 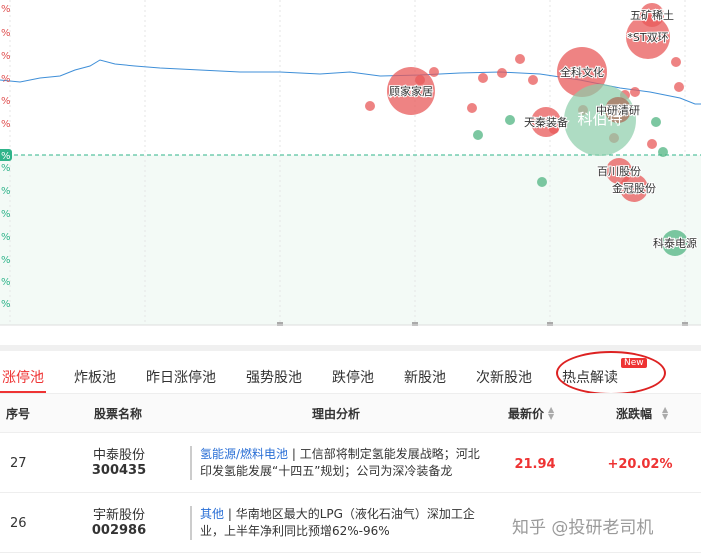 I want to click on row-number: 26, so click(x=18, y=523).